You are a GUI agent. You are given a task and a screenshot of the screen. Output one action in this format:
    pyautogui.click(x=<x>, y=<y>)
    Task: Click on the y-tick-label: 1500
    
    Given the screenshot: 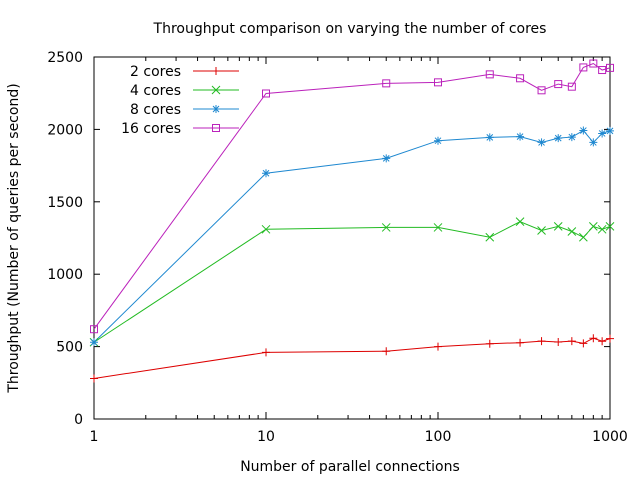 What is the action you would take?
    pyautogui.click(x=65, y=203)
    